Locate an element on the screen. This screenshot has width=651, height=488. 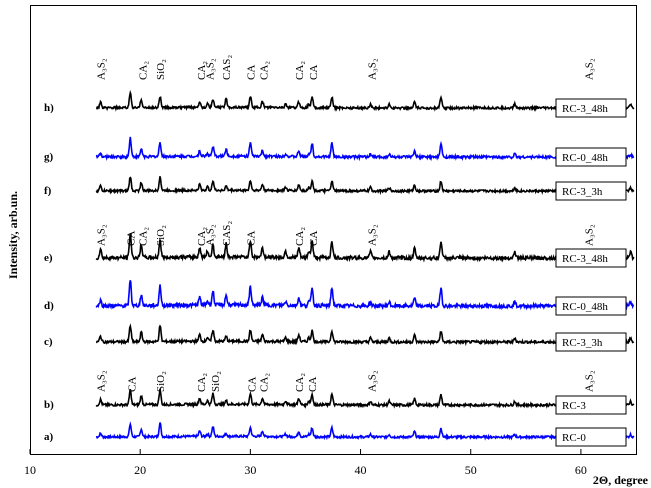
series-letter: e) is located at coordinates (48, 258).